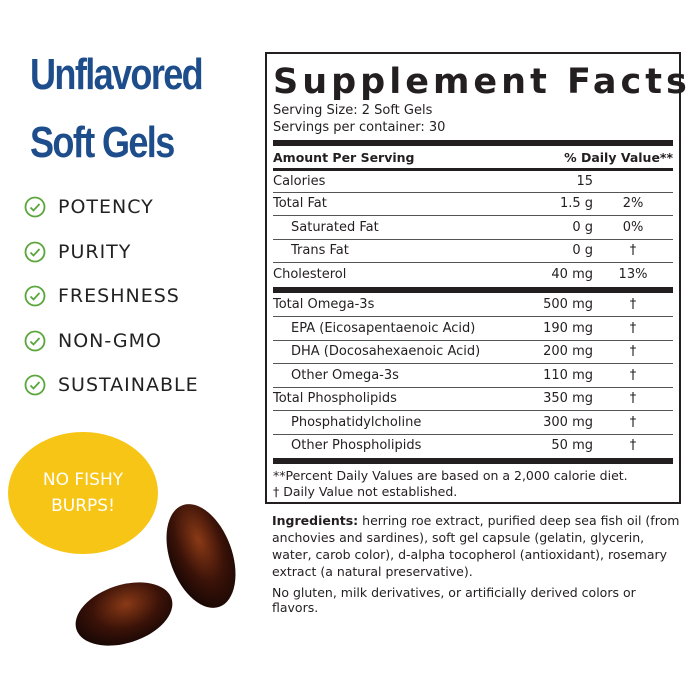  What do you see at coordinates (473, 227) in the screenshot?
I see `nutrient-row: Saturated Fat 0 g 0%` at bounding box center [473, 227].